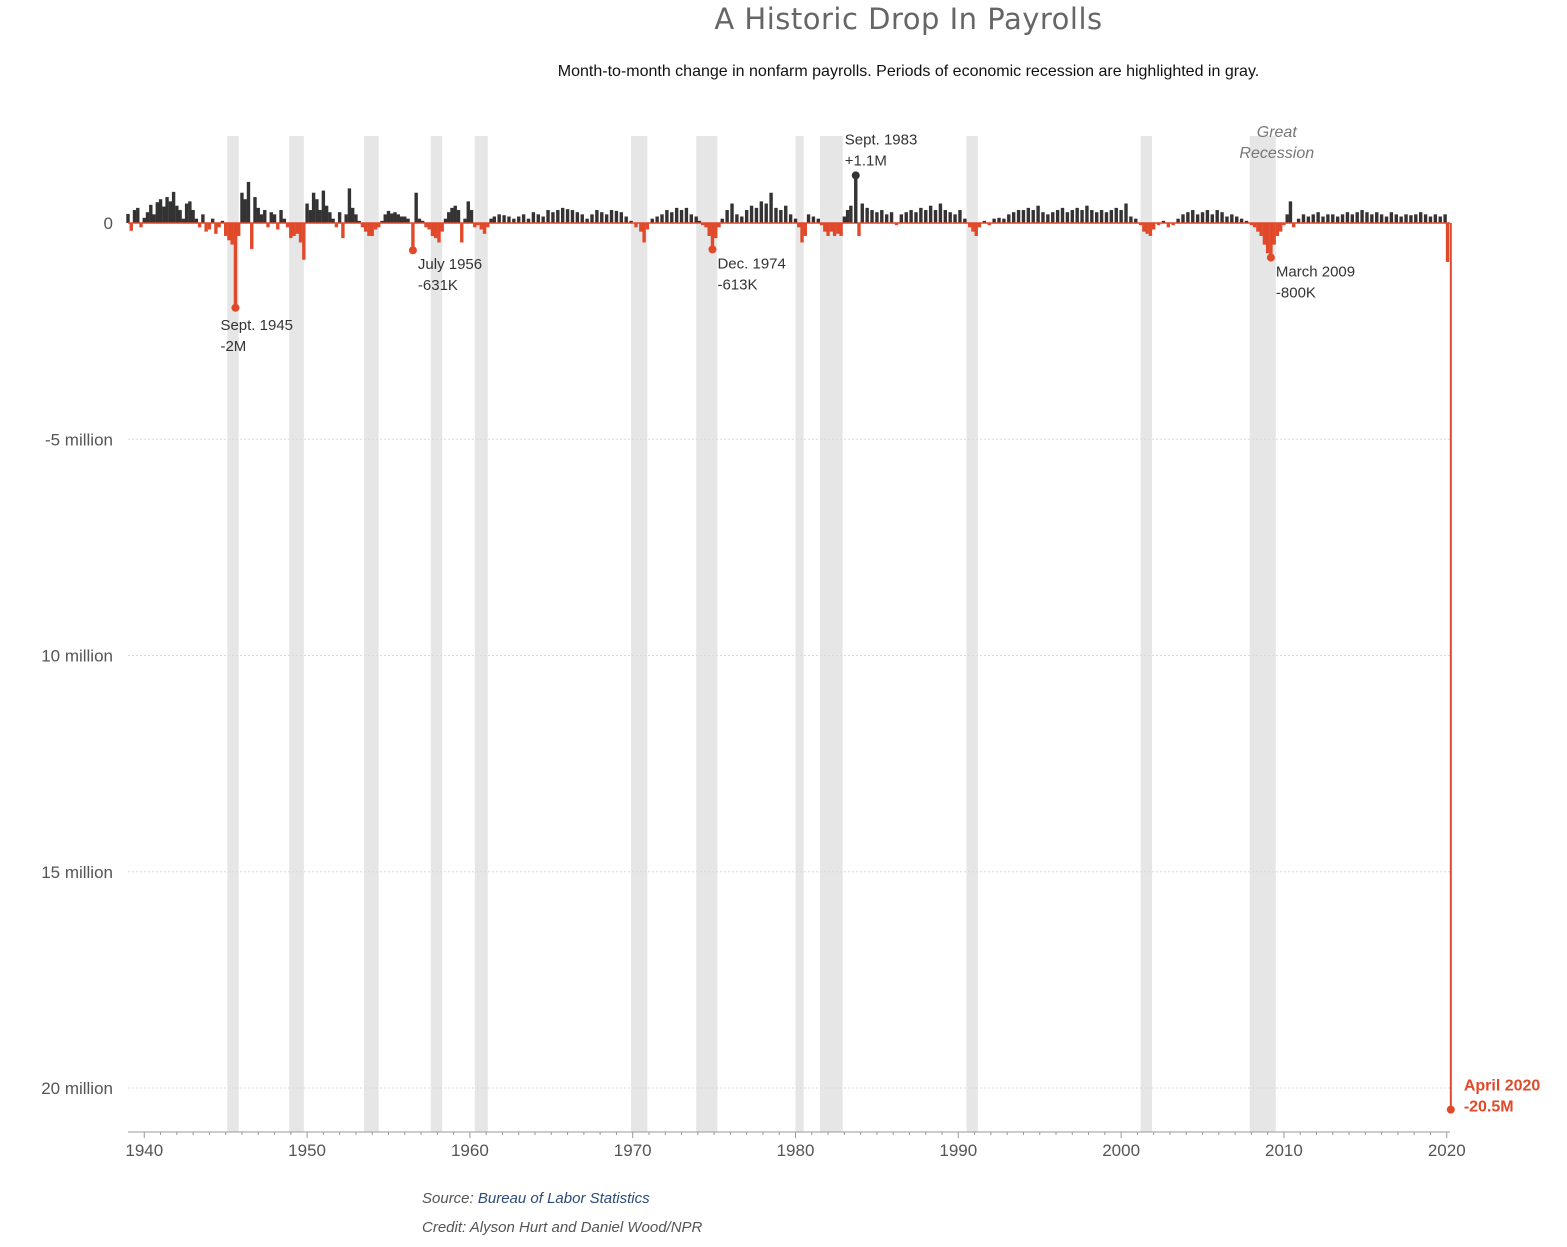  Describe the element at coordinates (77, 656) in the screenshot. I see `y-tick-label: 10 million` at that location.